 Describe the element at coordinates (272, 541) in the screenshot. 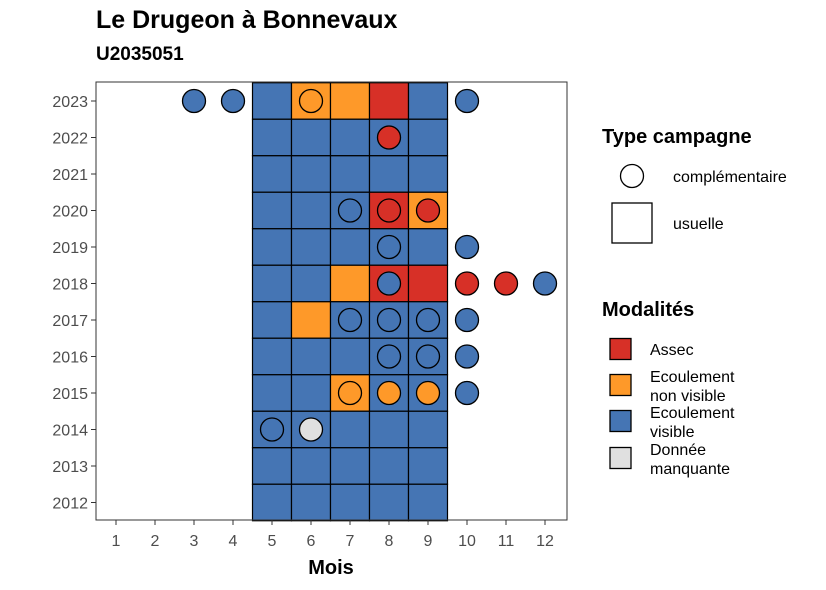

I see `x-tick-label: 5` at that location.